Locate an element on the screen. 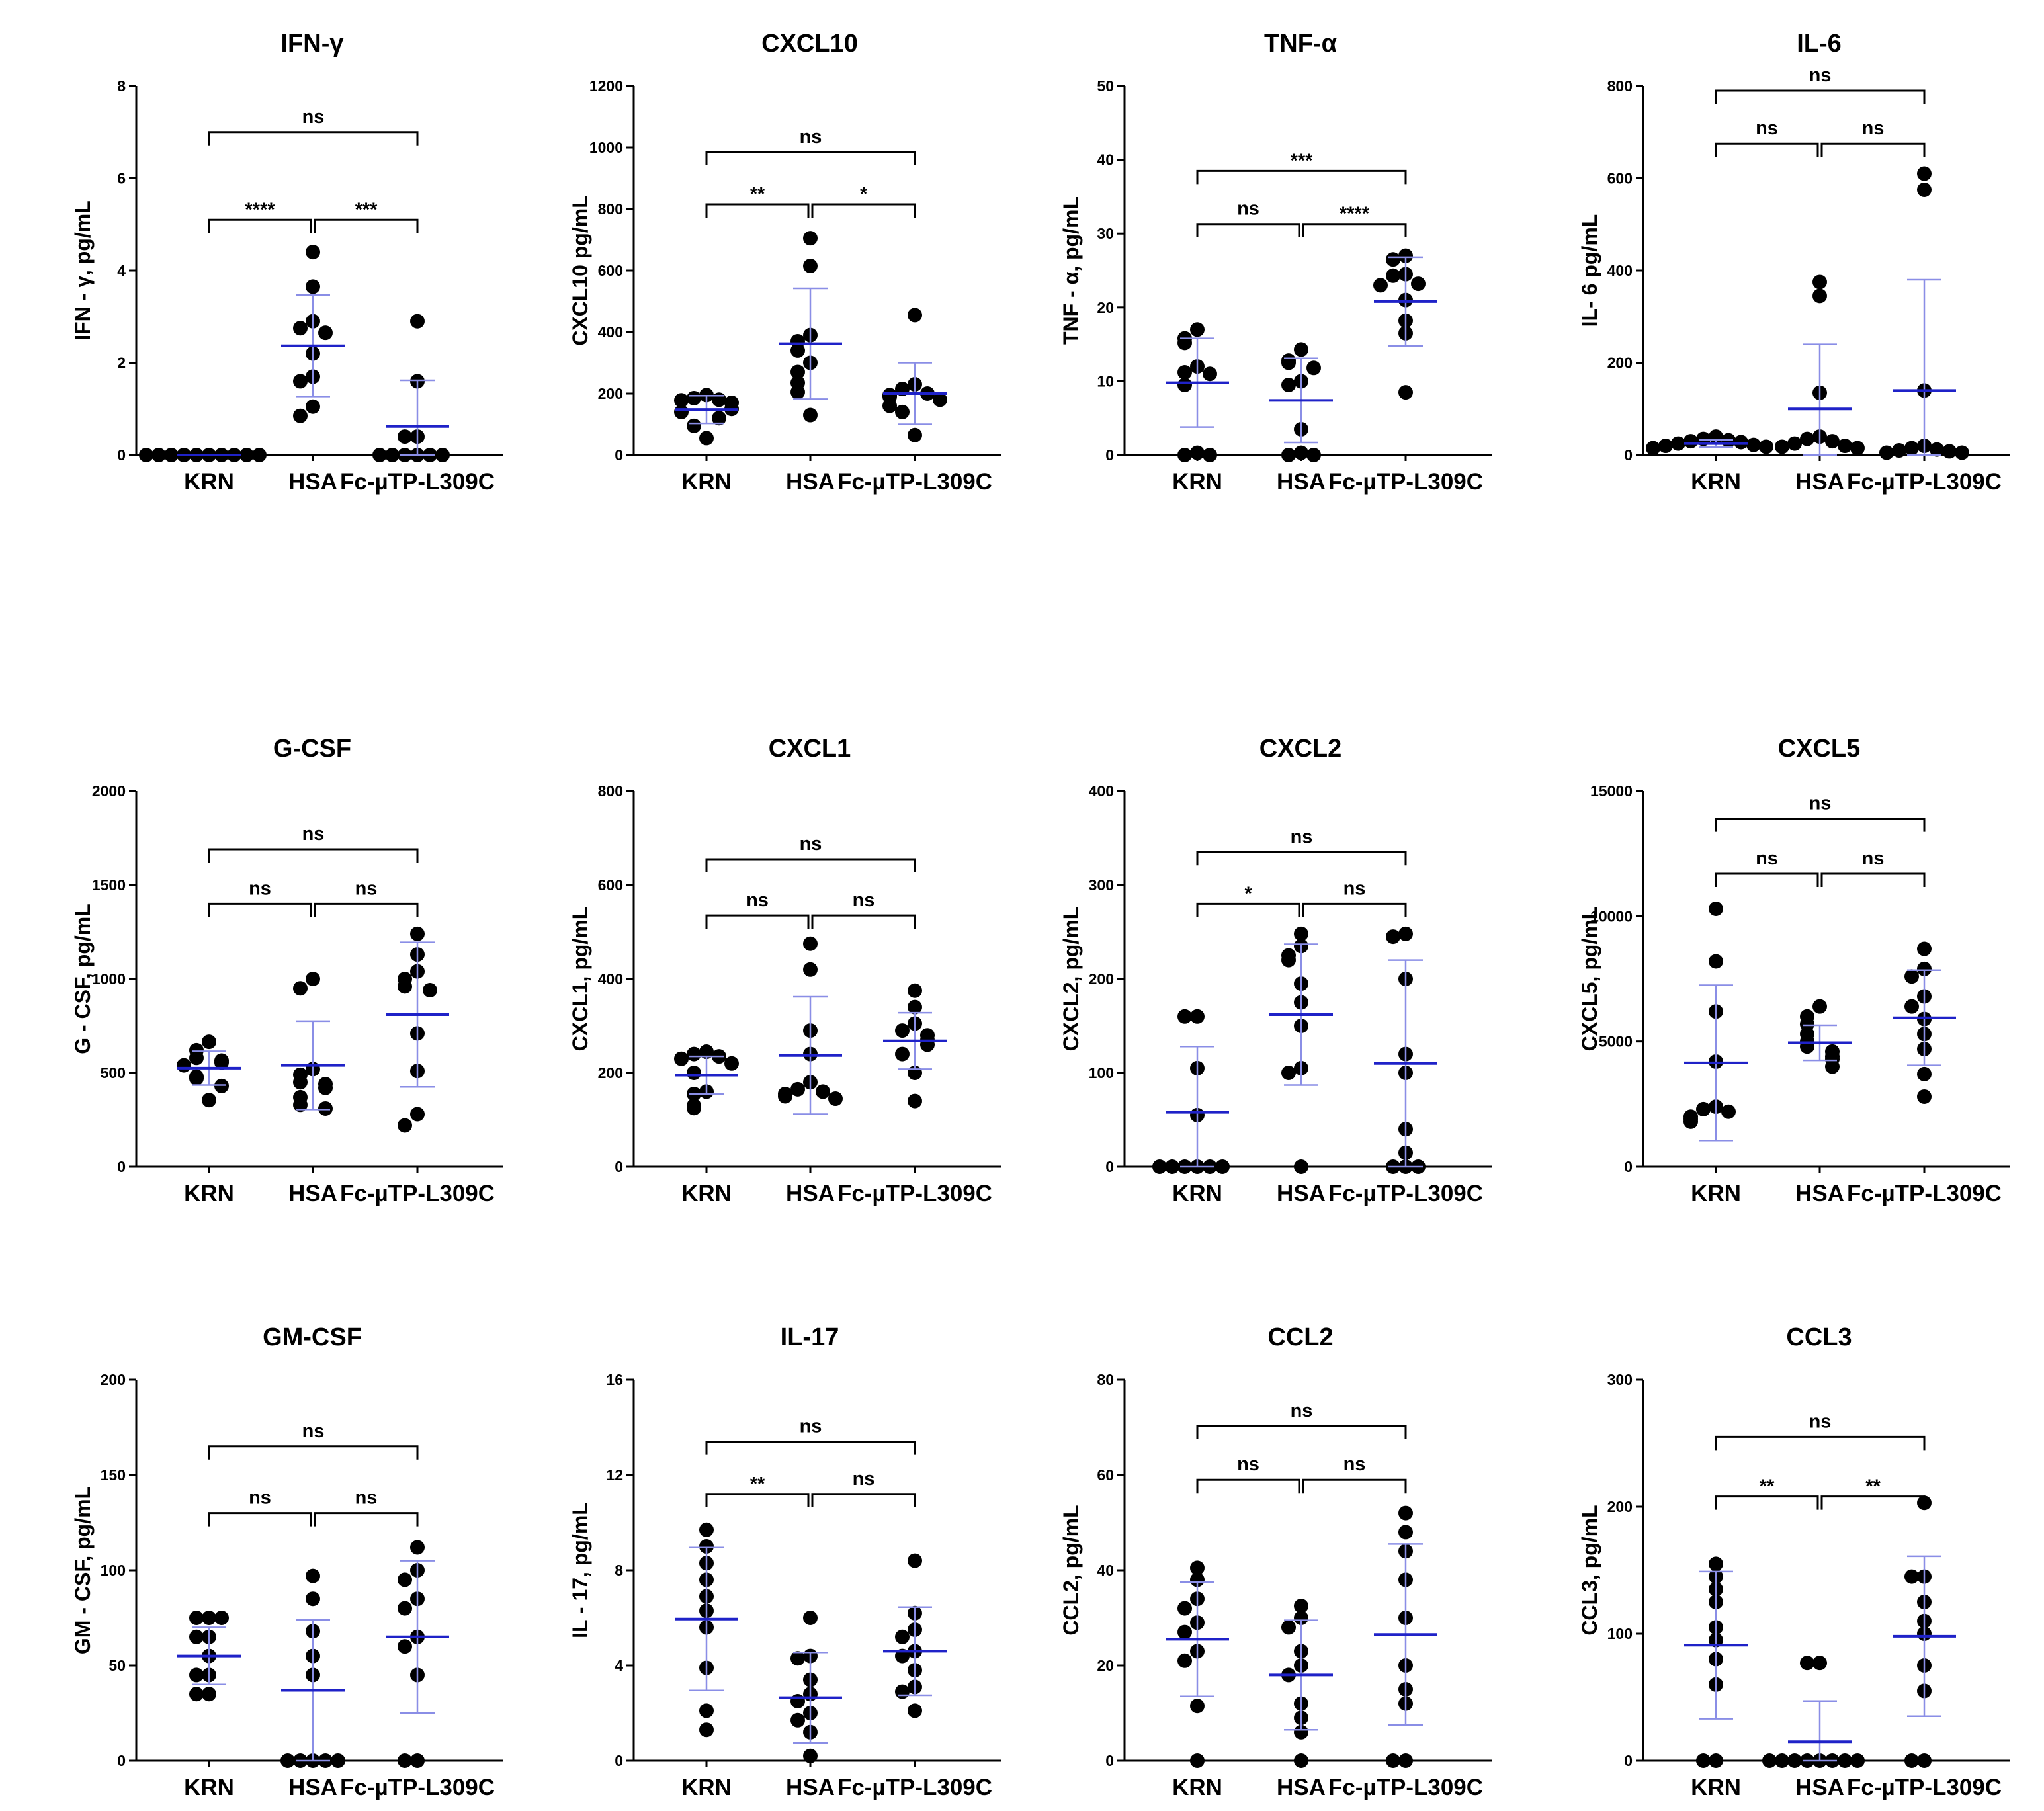 The height and width of the screenshot is (1811, 2044). significance-label: **** is located at coordinates (260, 209).